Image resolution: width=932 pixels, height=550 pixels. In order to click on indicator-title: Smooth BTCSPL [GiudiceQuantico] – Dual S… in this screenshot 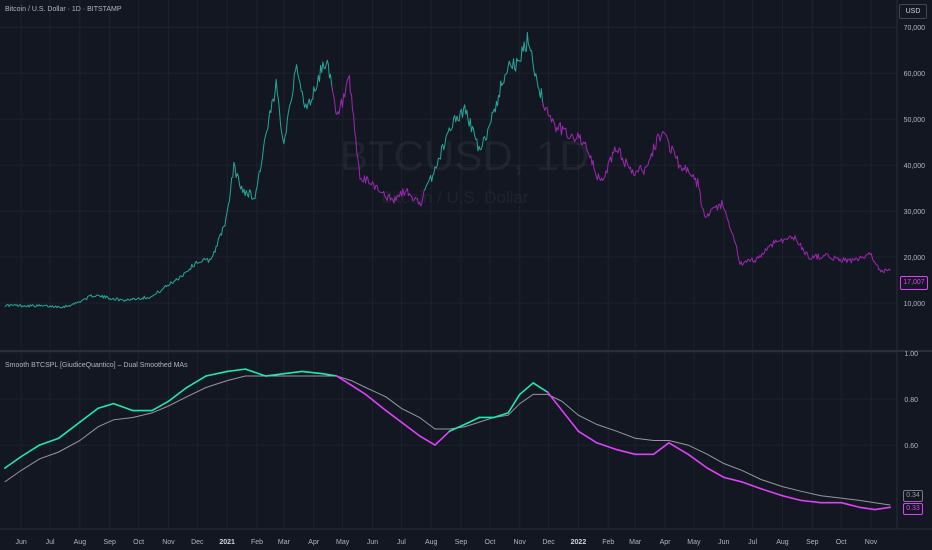, I will do `click(96, 365)`.